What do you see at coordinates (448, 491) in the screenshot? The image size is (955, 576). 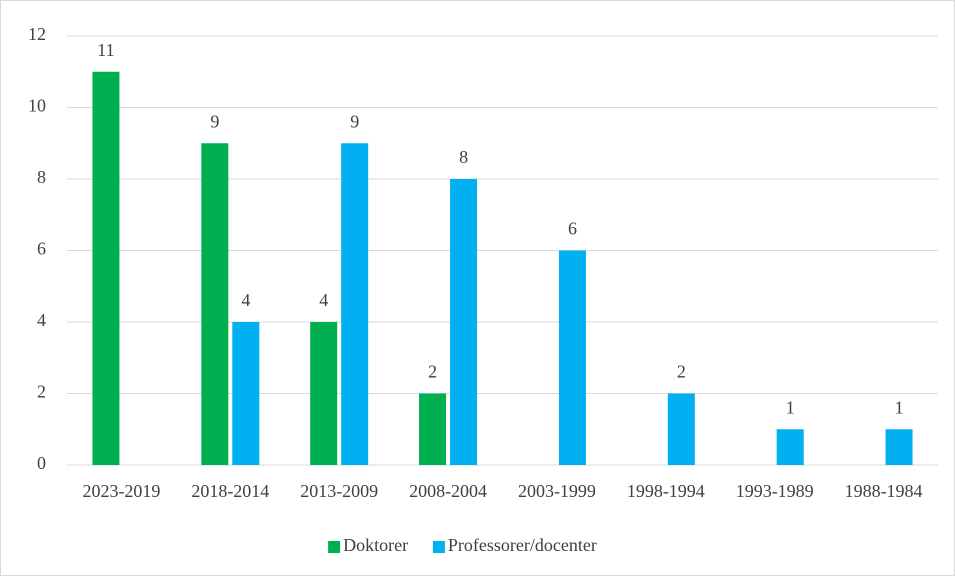 I see `x-tick-label: 2008-2004` at bounding box center [448, 491].